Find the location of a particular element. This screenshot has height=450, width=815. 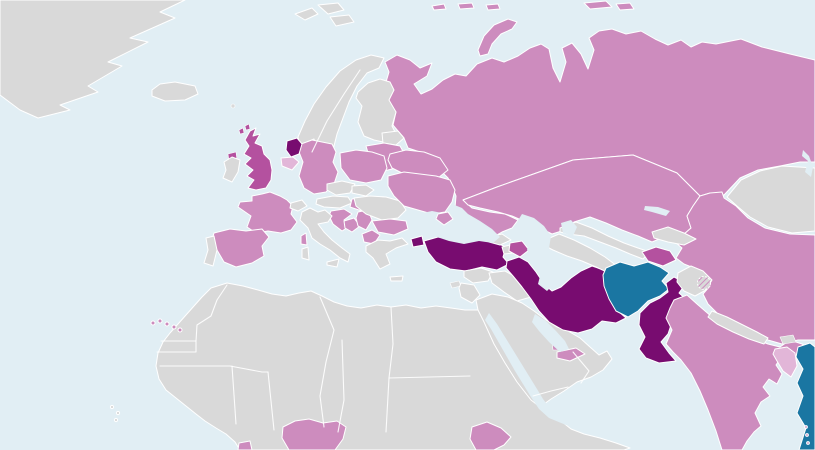

lake-baikal is located at coordinates (807, 163).